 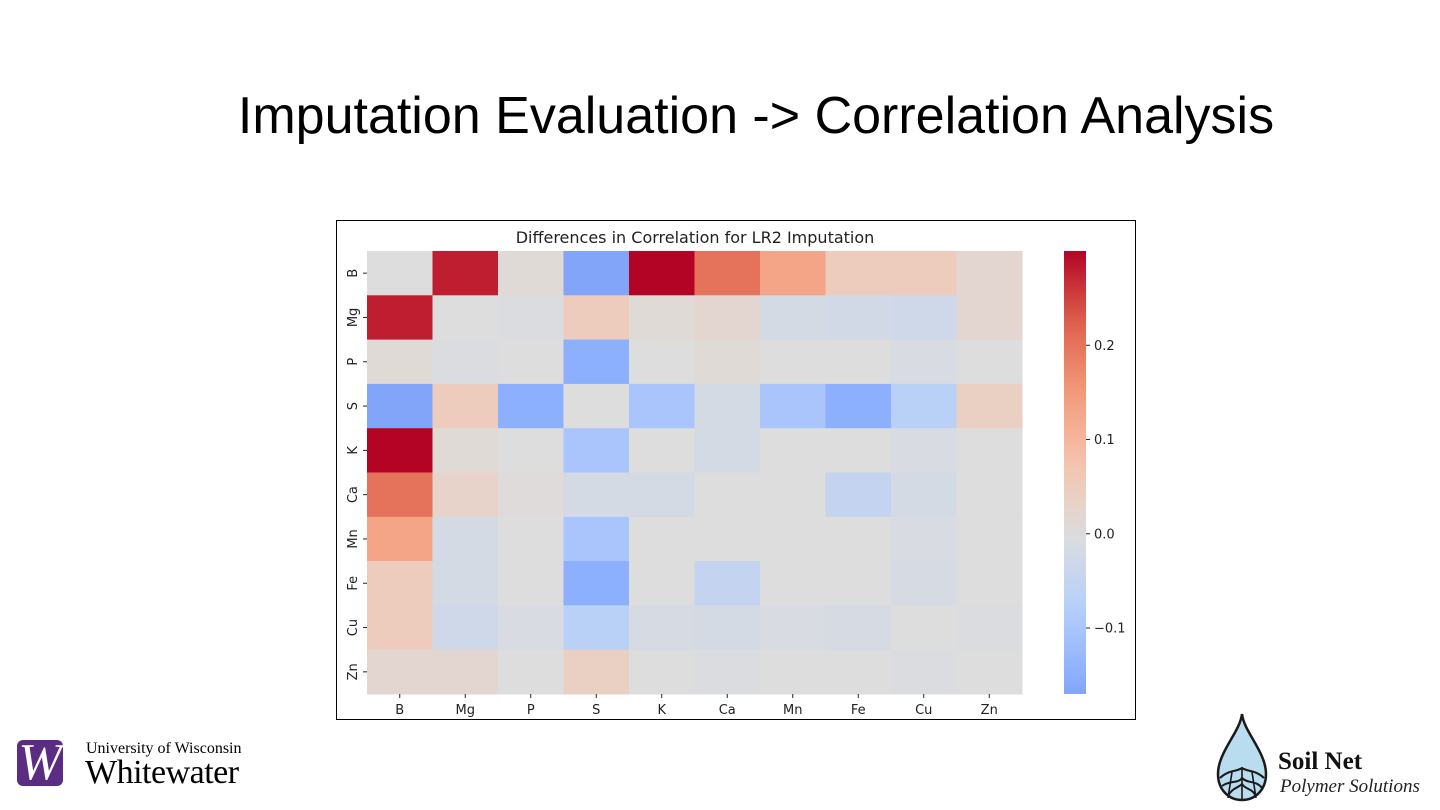 What do you see at coordinates (858, 450) in the screenshot?
I see `heatmap-cell-K-Fe` at bounding box center [858, 450].